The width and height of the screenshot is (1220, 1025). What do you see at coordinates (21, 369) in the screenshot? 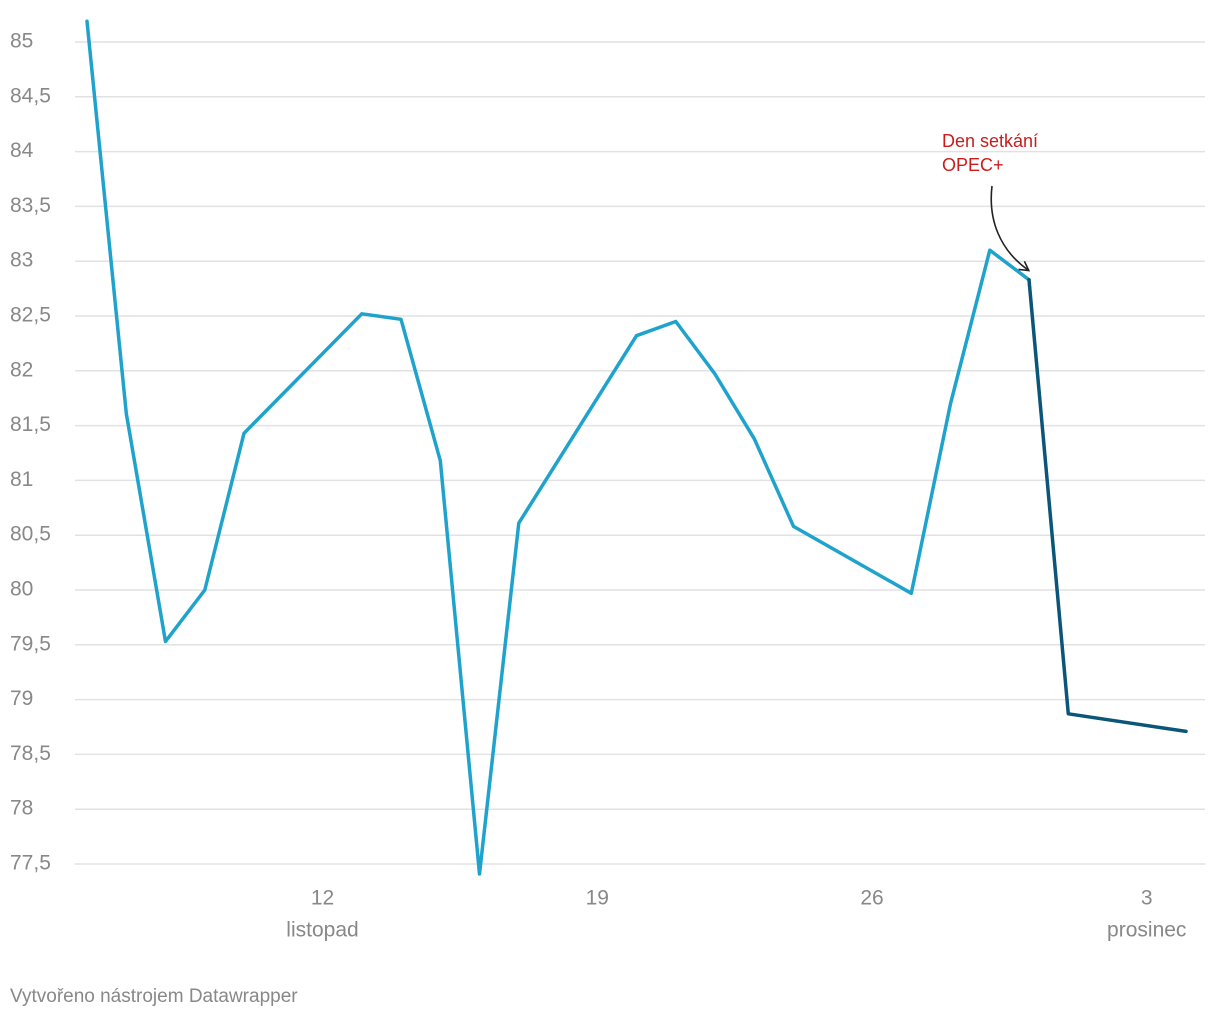
I see `y-tick-label: 82` at bounding box center [21, 369].